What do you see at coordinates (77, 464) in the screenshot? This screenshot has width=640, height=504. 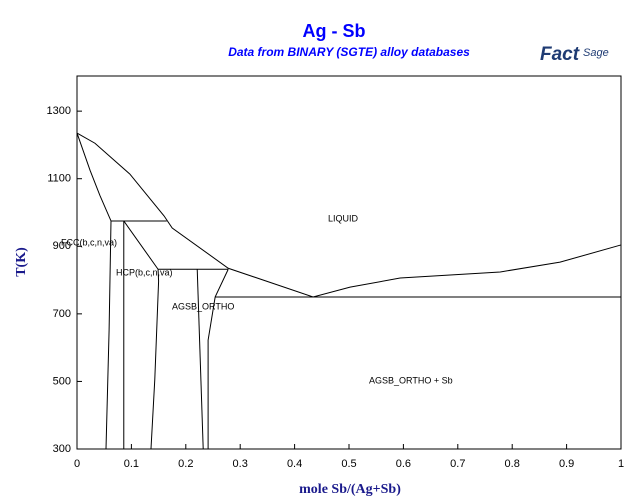 I see `x-tick-label: 0` at bounding box center [77, 464].